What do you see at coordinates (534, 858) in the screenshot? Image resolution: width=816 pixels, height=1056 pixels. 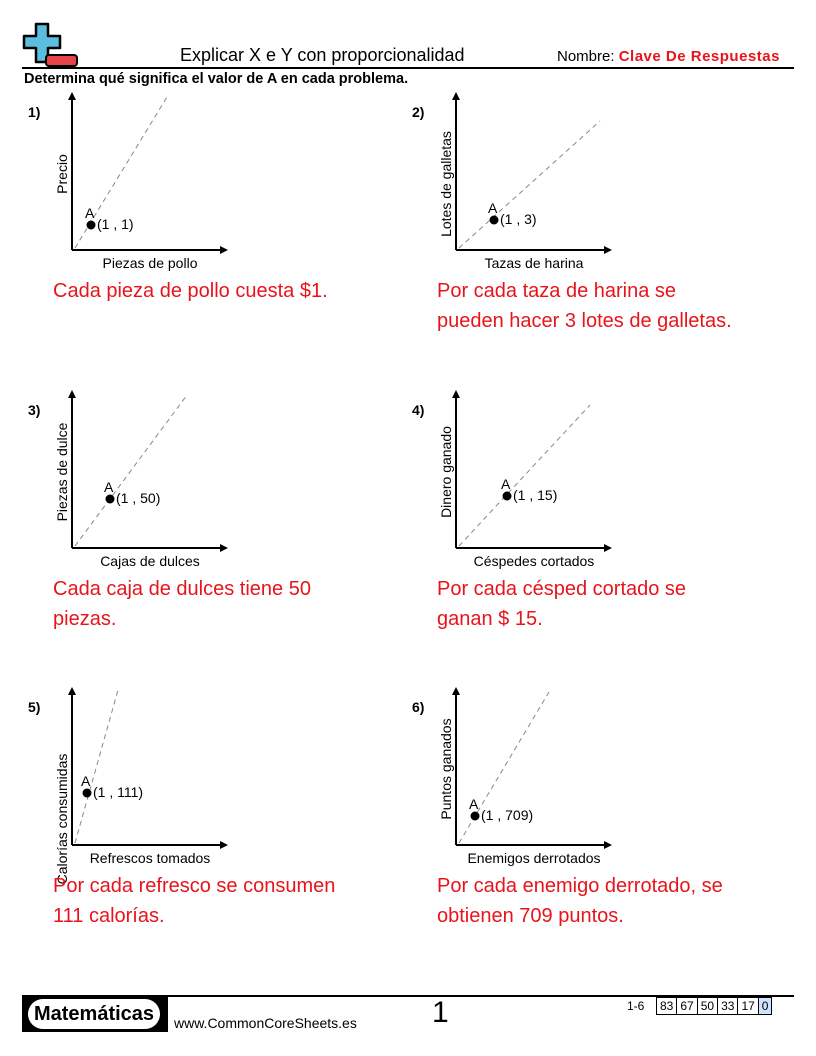 I see `x-axis-label: Enemigos derrotados` at bounding box center [534, 858].